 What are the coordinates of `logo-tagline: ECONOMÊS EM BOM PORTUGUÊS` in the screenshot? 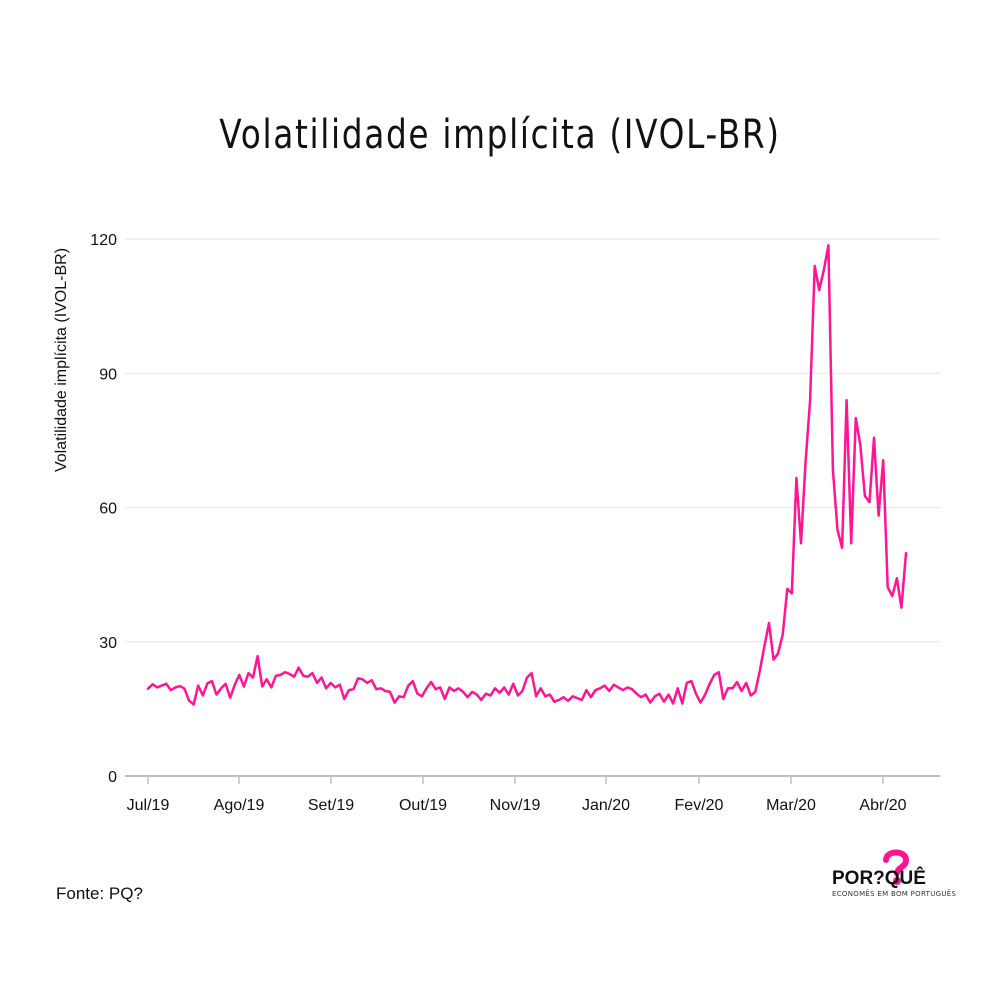 It's located at (894, 894).